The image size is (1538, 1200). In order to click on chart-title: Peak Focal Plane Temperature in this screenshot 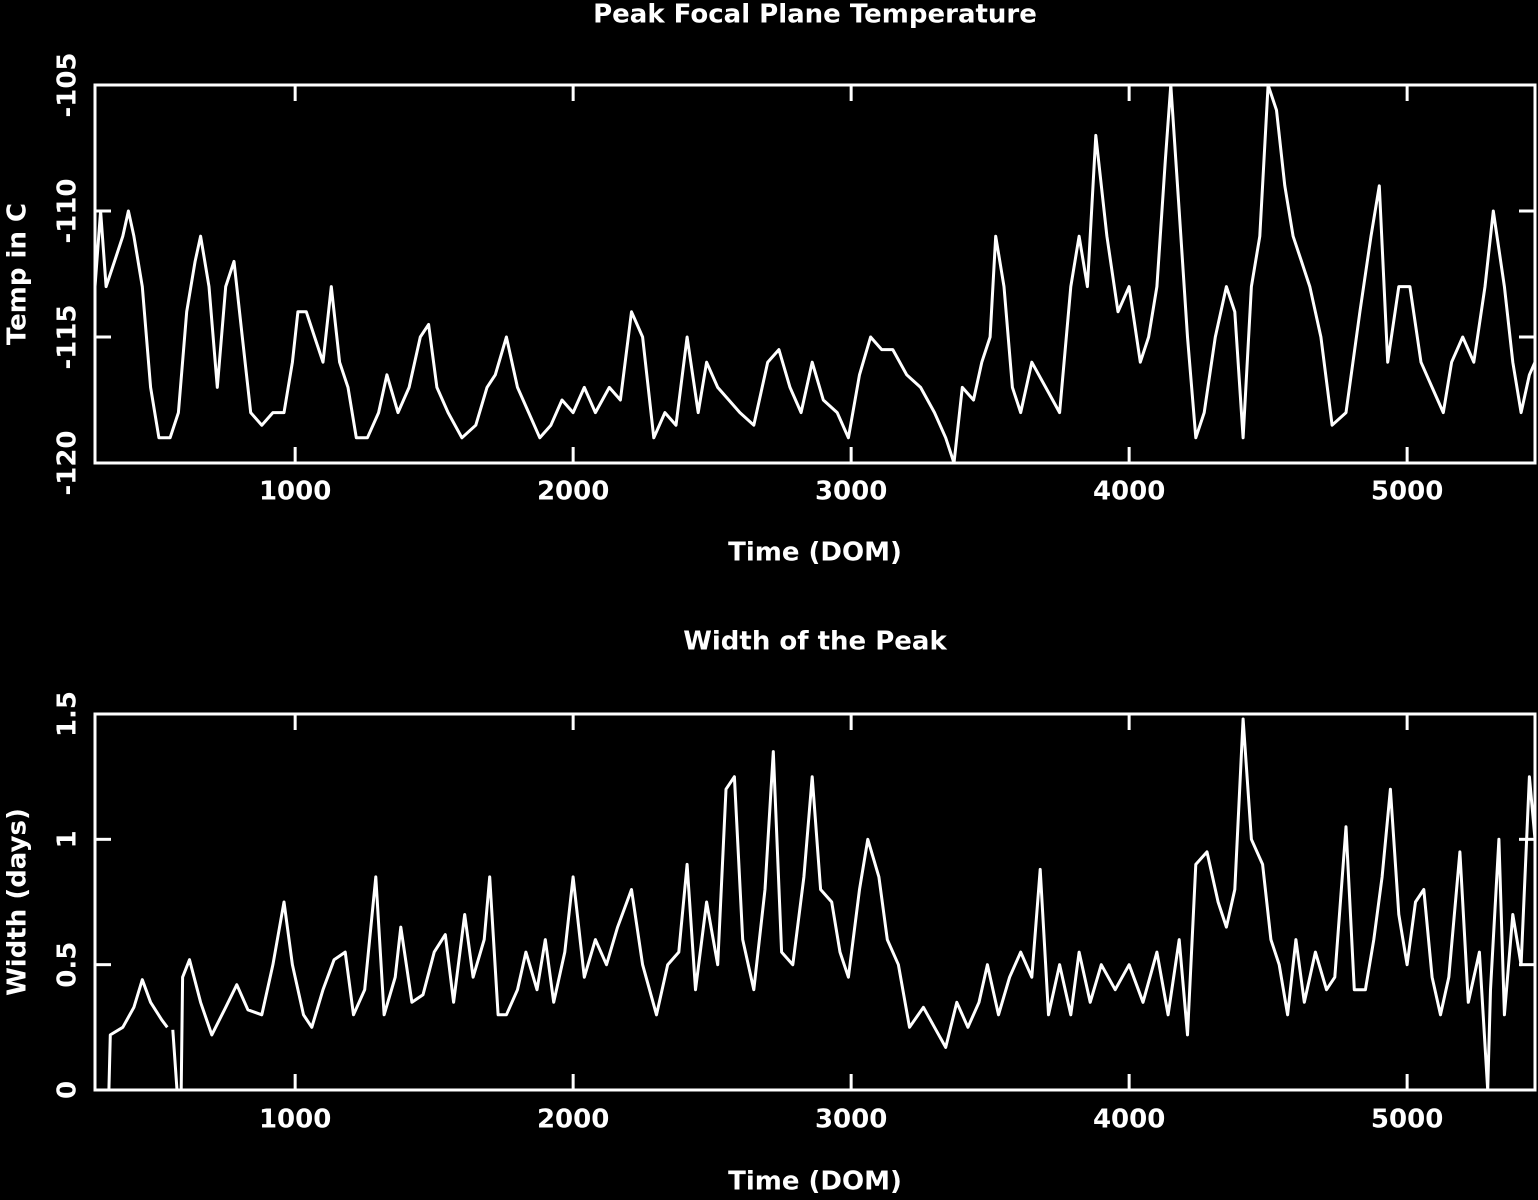, I will do `click(815, 15)`.